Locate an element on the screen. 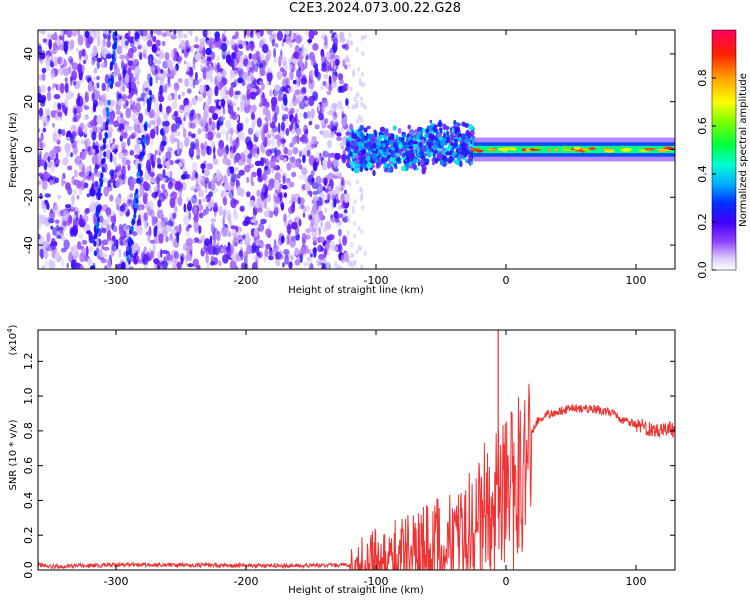  colorbar-tick-label: 0.6 is located at coordinates (702, 126).